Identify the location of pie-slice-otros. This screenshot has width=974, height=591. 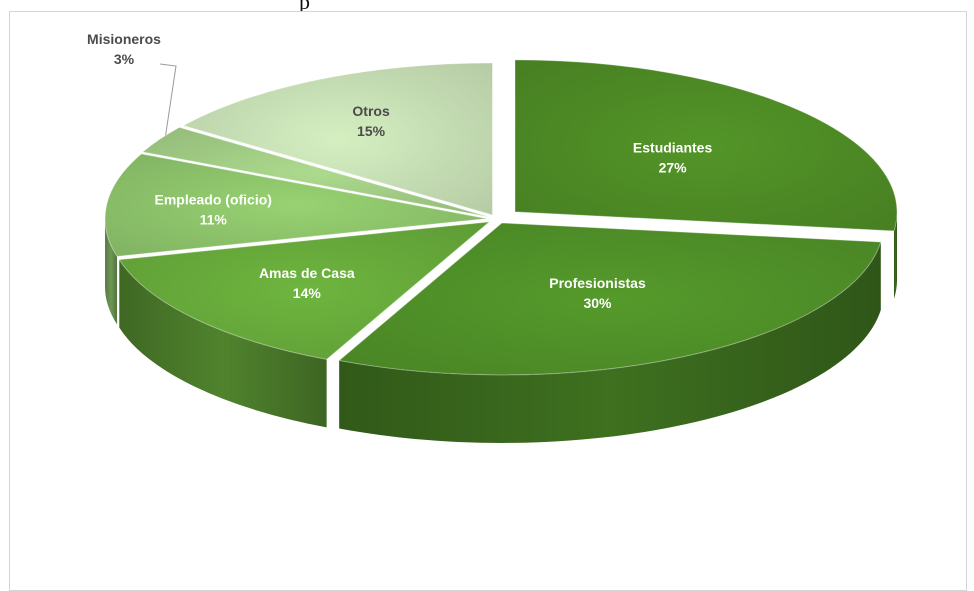
(337, 139).